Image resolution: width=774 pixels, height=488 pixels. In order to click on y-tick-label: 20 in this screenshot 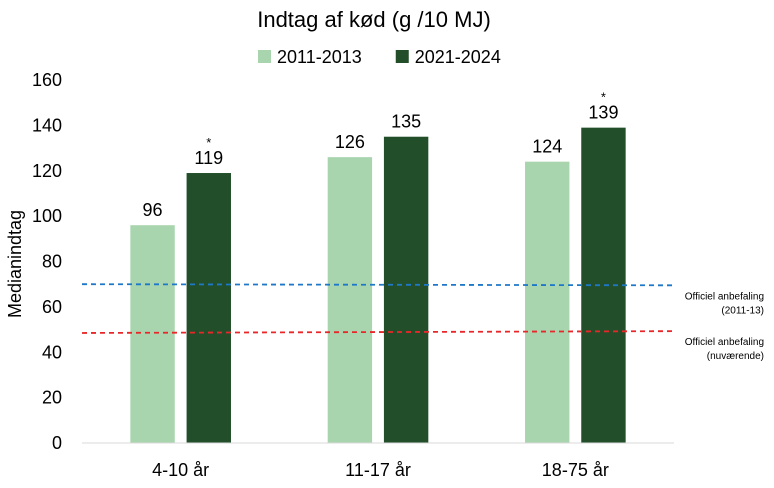, I will do `click(52, 398)`.